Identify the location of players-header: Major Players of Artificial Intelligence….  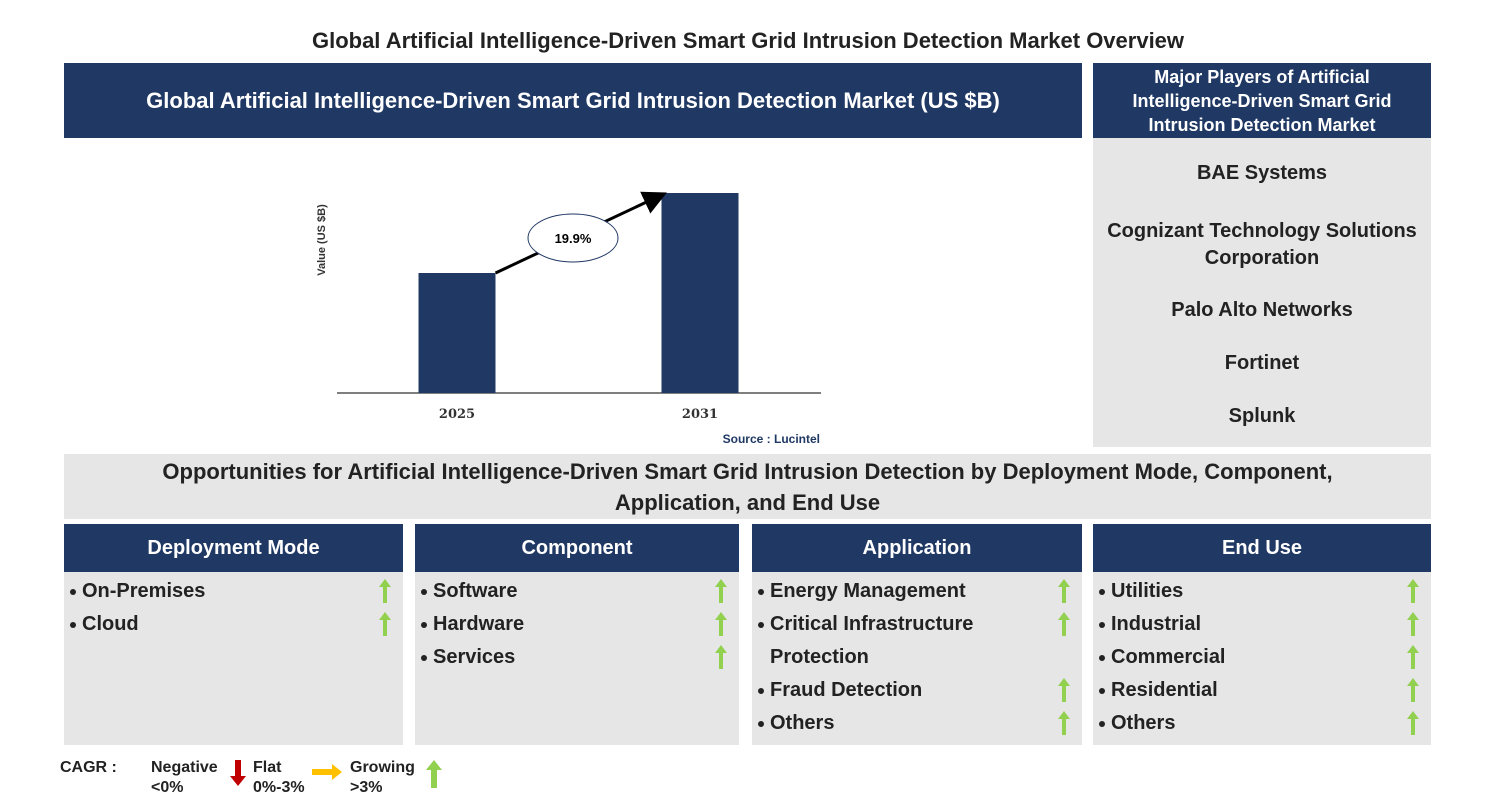
(1262, 100).